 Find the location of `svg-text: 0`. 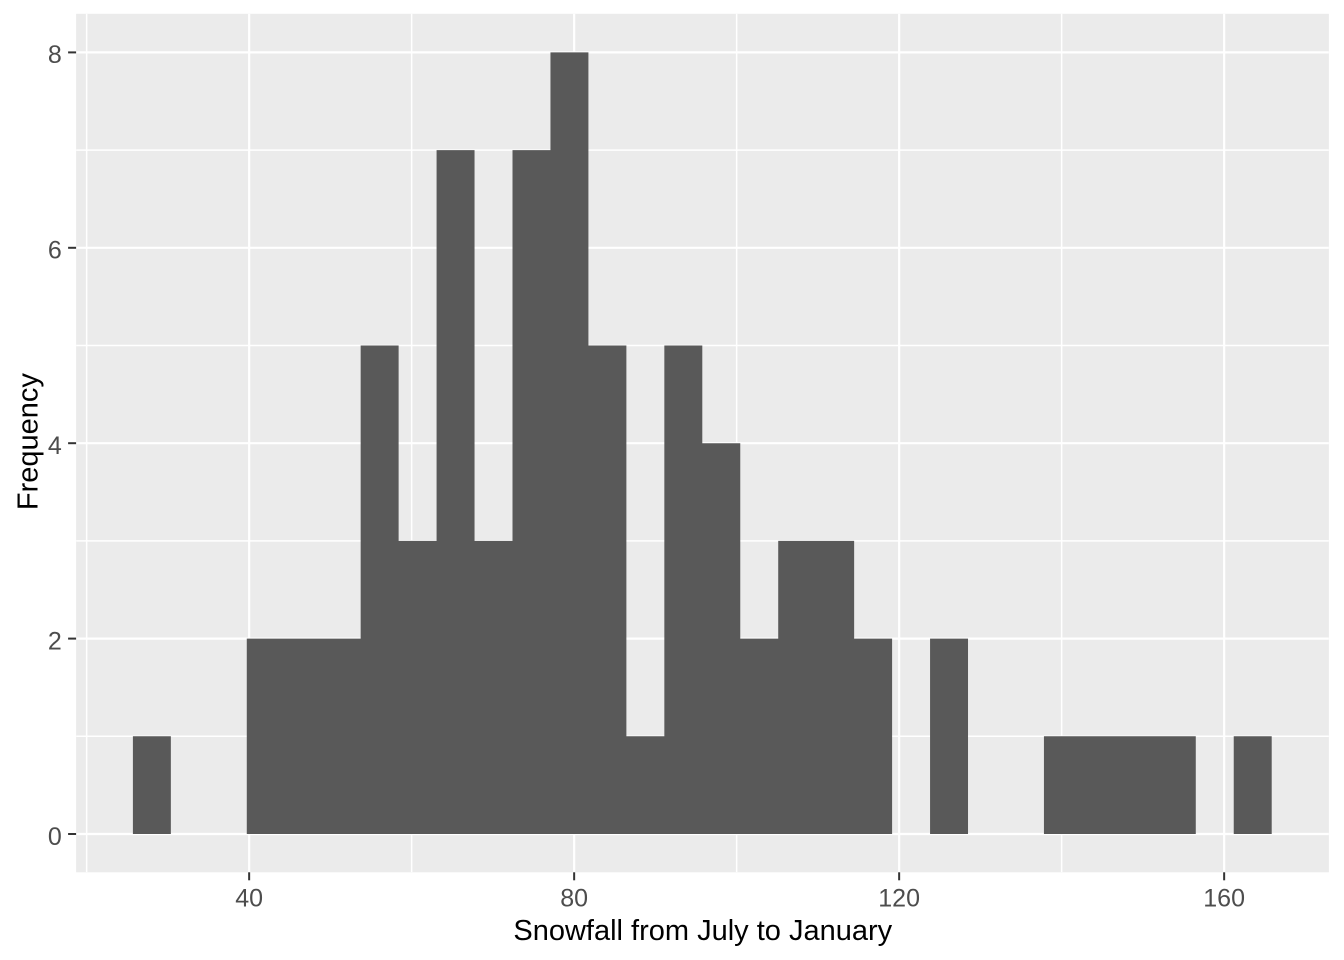

svg-text: 0 is located at coordinates (55, 837).